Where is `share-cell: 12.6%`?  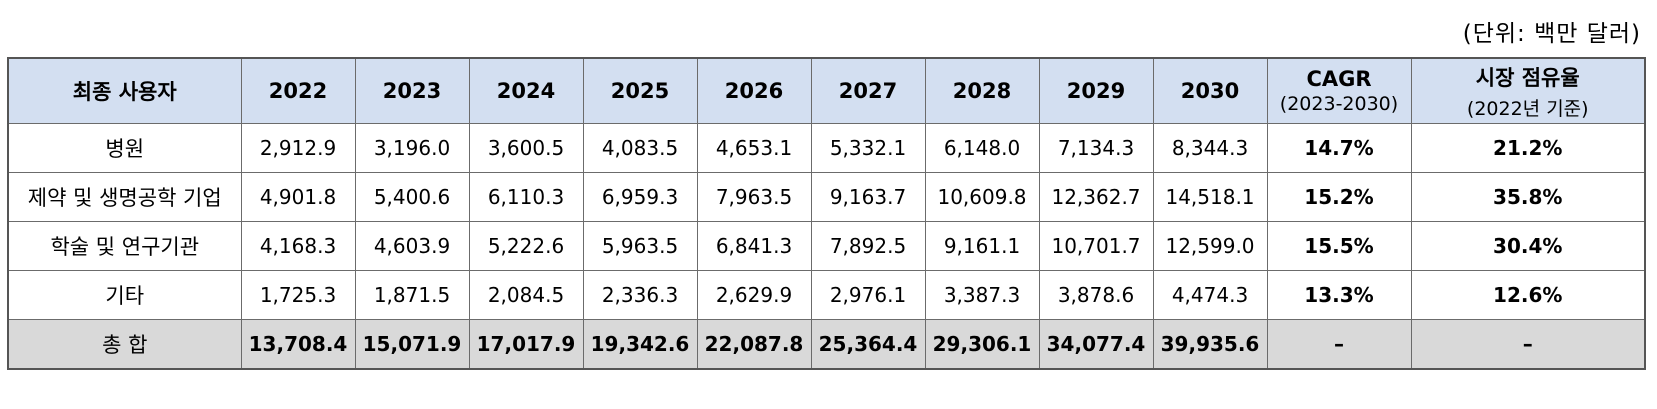
share-cell: 12.6% is located at coordinates (1528, 295).